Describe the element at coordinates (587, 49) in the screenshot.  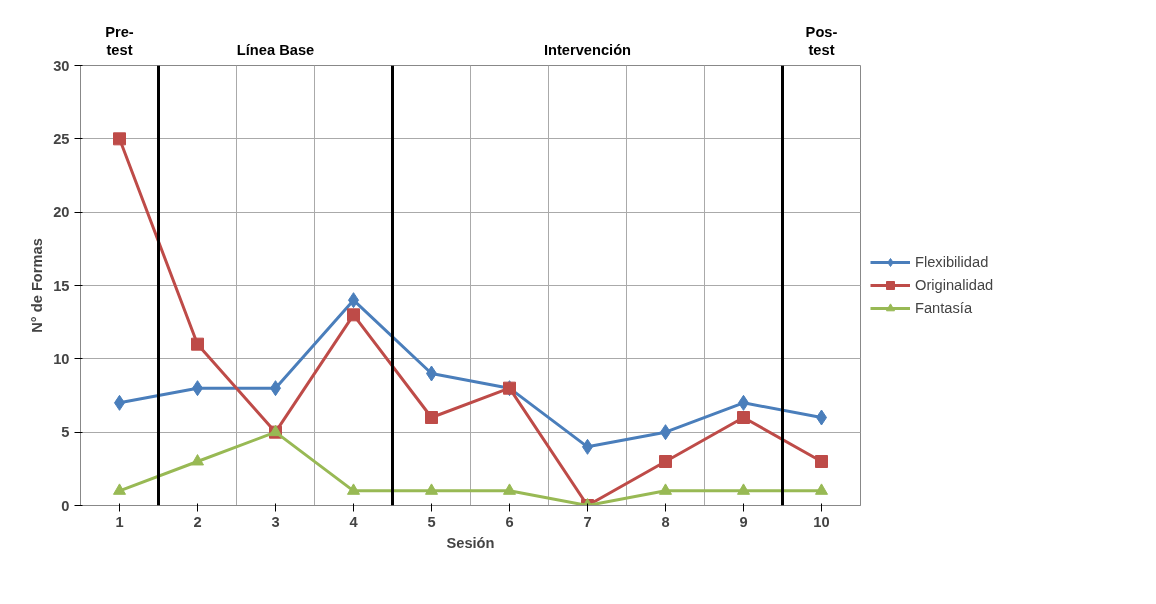
I see `text: Intervención` at that location.